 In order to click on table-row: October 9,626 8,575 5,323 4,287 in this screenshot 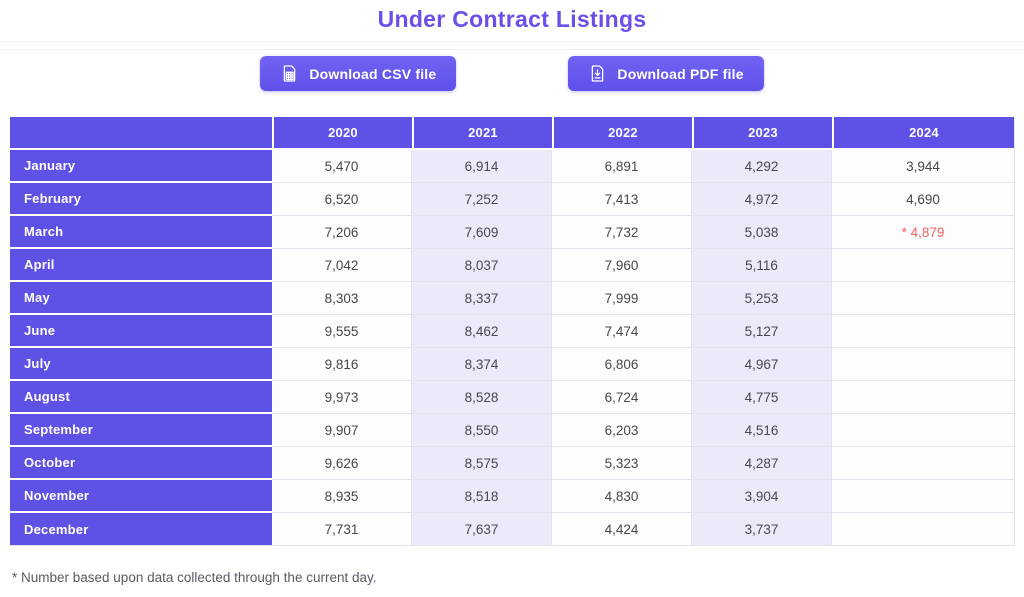, I will do `click(512, 463)`.